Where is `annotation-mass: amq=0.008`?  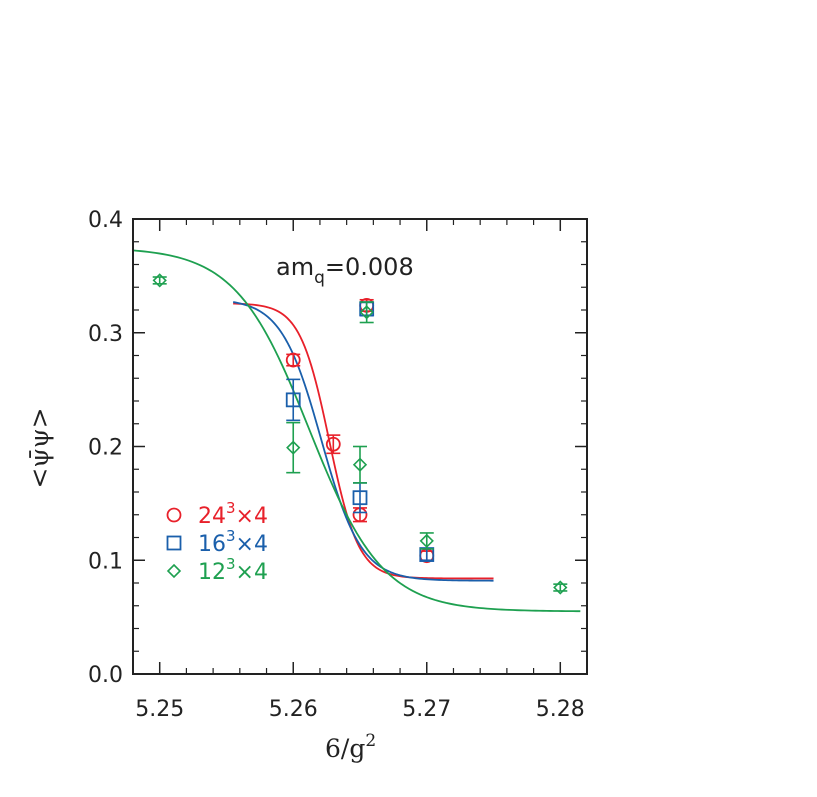 annotation-mass: amq=0.008 is located at coordinates (345, 270).